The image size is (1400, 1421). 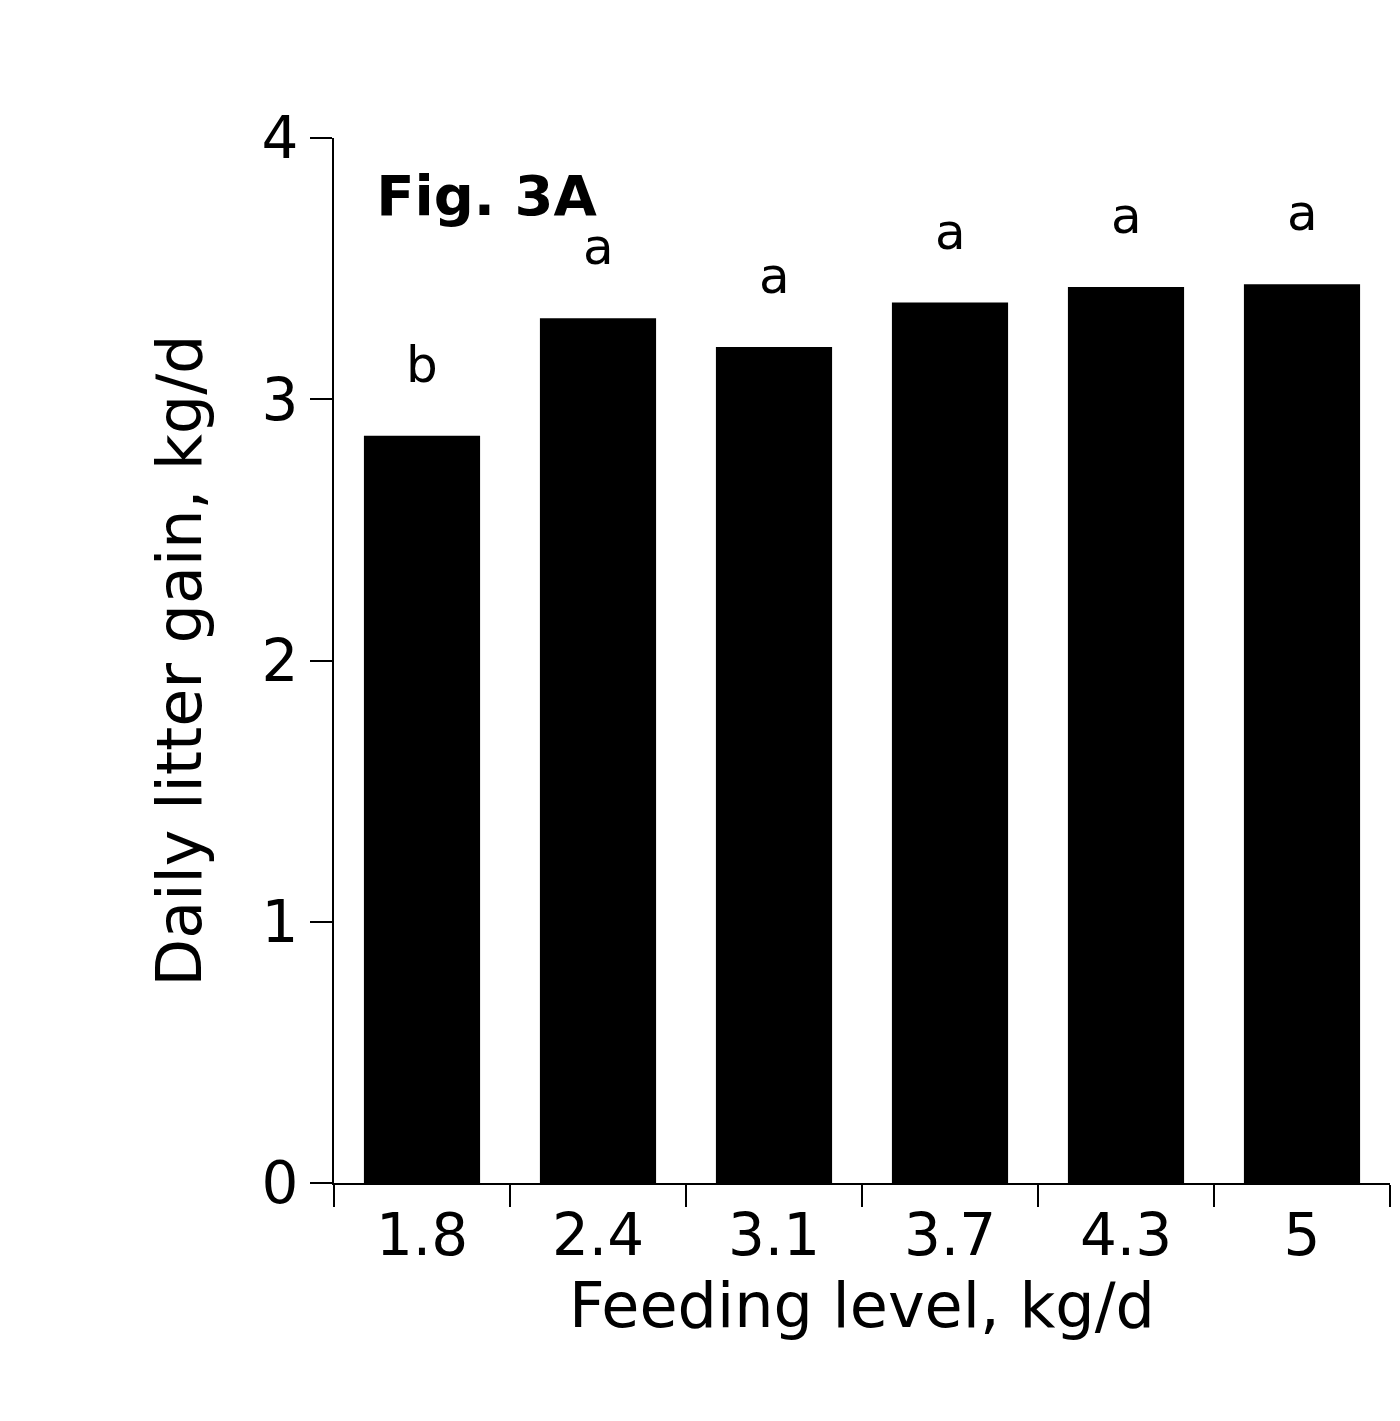 I want to click on x-tick-label: 3.7, so click(x=950, y=1234).